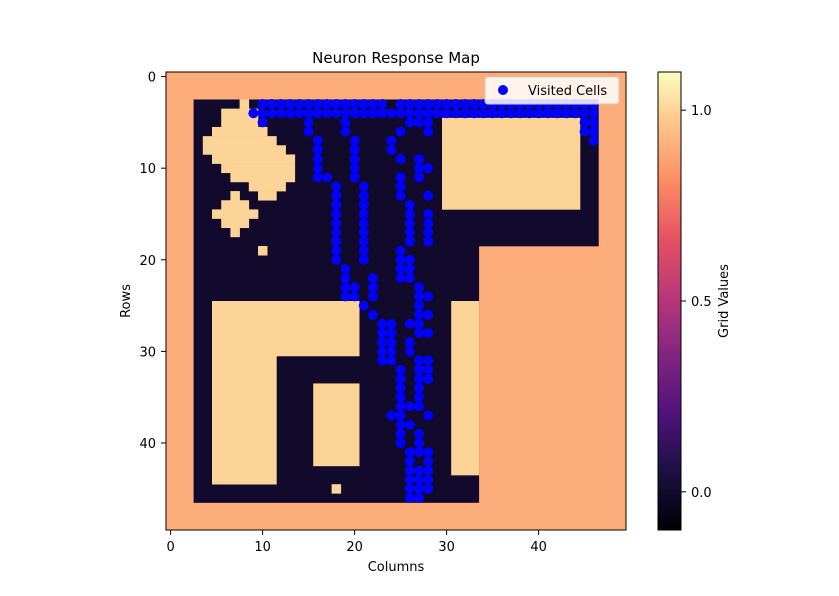 The height and width of the screenshot is (596, 839). Describe the element at coordinates (701, 302) in the screenshot. I see `colorbar-tick-label: 0.5` at that location.